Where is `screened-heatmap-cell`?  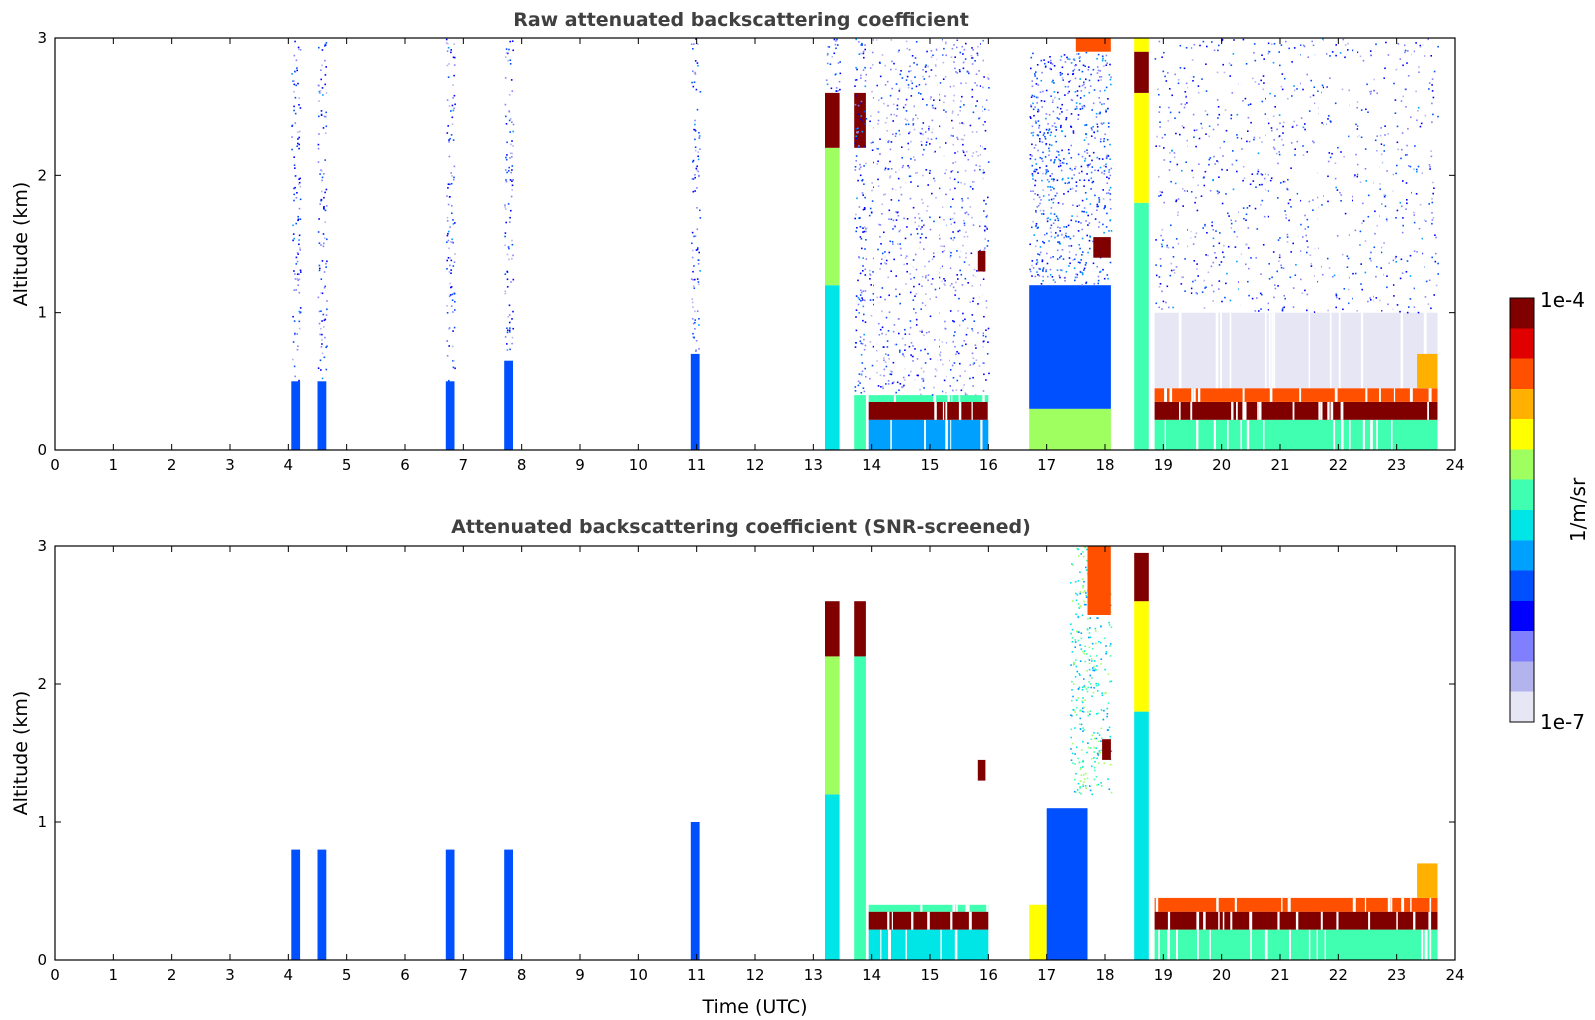 screened-heatmap-cell is located at coordinates (450, 904).